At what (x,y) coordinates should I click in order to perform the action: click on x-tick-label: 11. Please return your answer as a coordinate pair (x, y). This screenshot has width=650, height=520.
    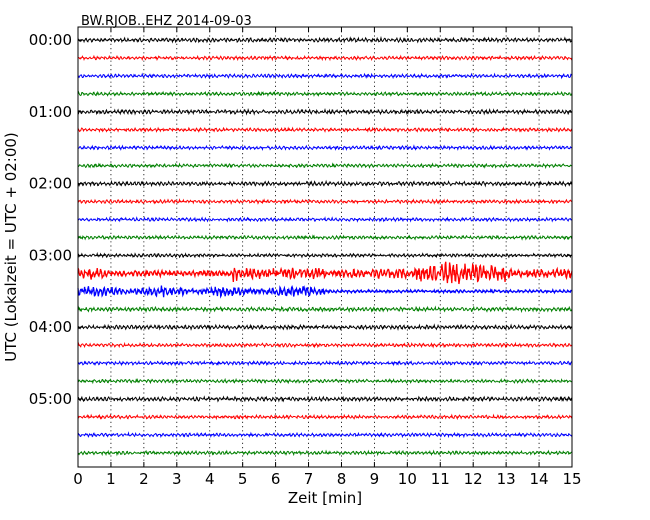
    Looking at the image, I should click on (440, 479).